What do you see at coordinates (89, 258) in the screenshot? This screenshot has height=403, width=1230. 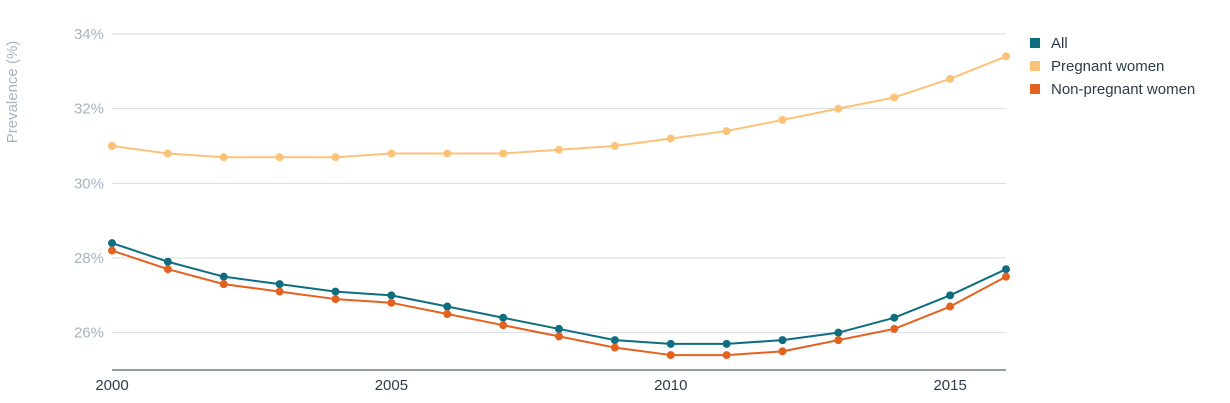 I see `y-tick-label: 28%` at bounding box center [89, 258].